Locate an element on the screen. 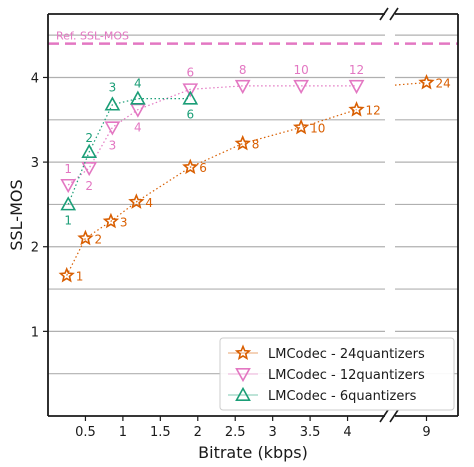 Image resolution: width=474 pixels, height=467 pixels. x-tick-label: 2 is located at coordinates (198, 432).